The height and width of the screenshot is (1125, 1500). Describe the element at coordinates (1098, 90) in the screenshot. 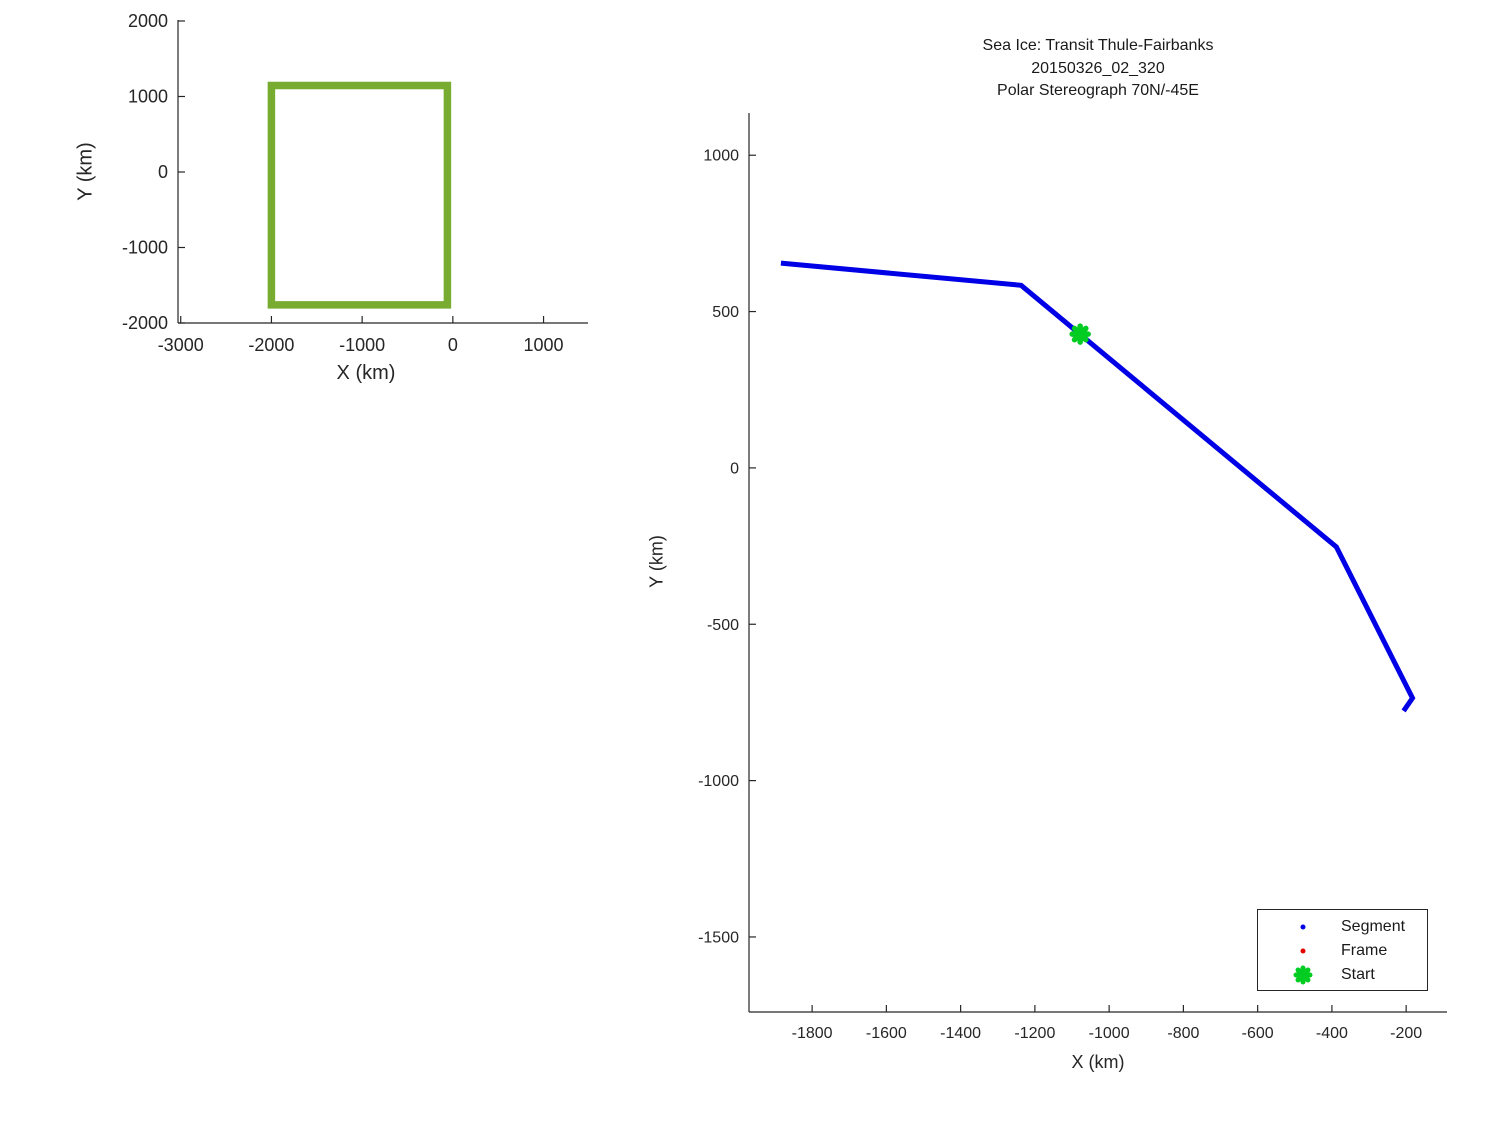

I see `plot-title-line-3: Polar Stereograph 70N/-45E` at that location.